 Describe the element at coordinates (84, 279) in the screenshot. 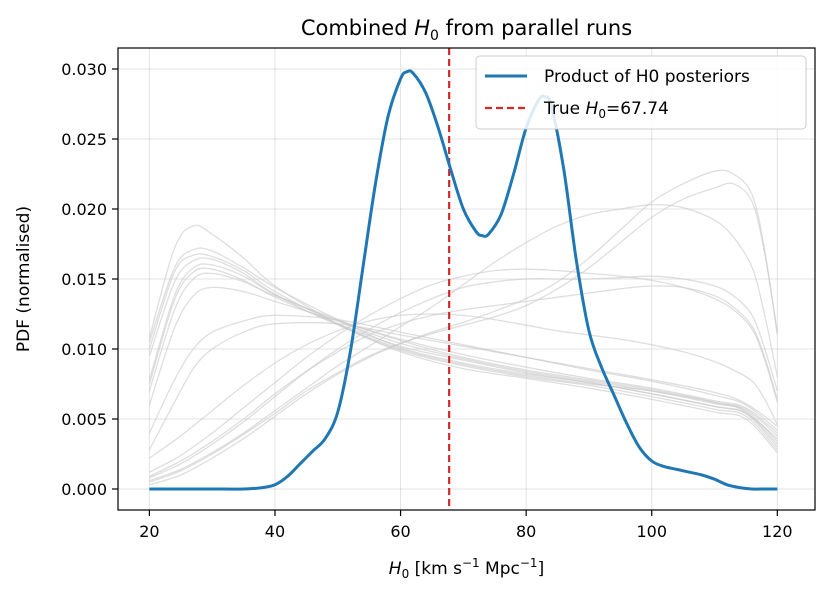

I see `y-tick-label: 0.015` at that location.